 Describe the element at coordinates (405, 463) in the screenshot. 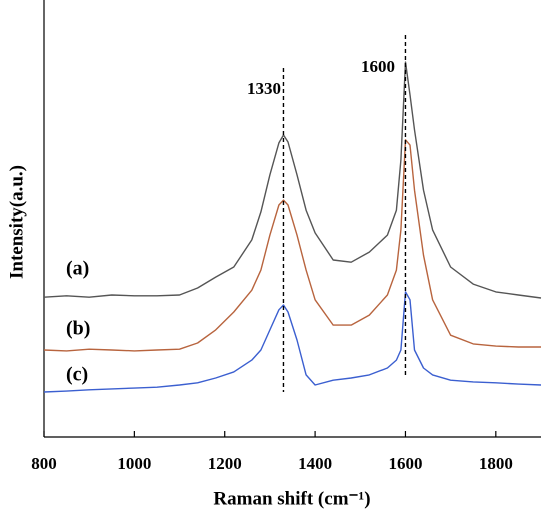

I see `x-tick-label: 1600` at that location.